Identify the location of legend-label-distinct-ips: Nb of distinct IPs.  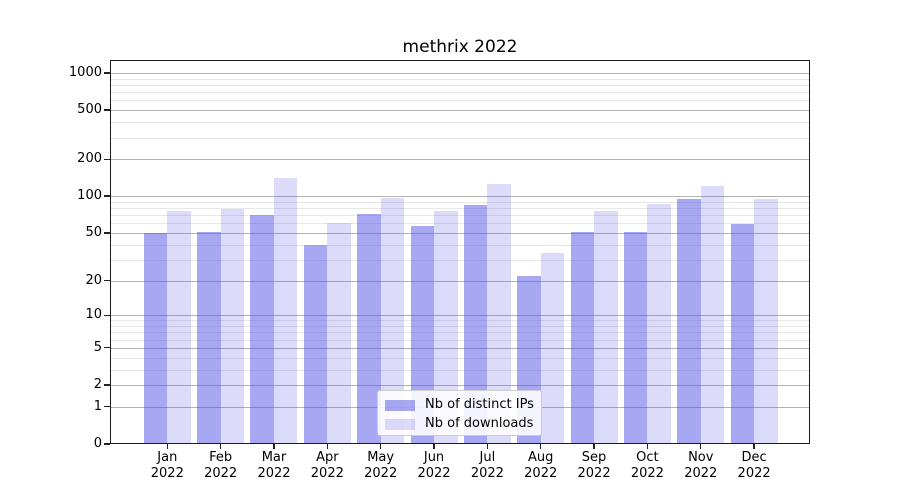
(479, 404).